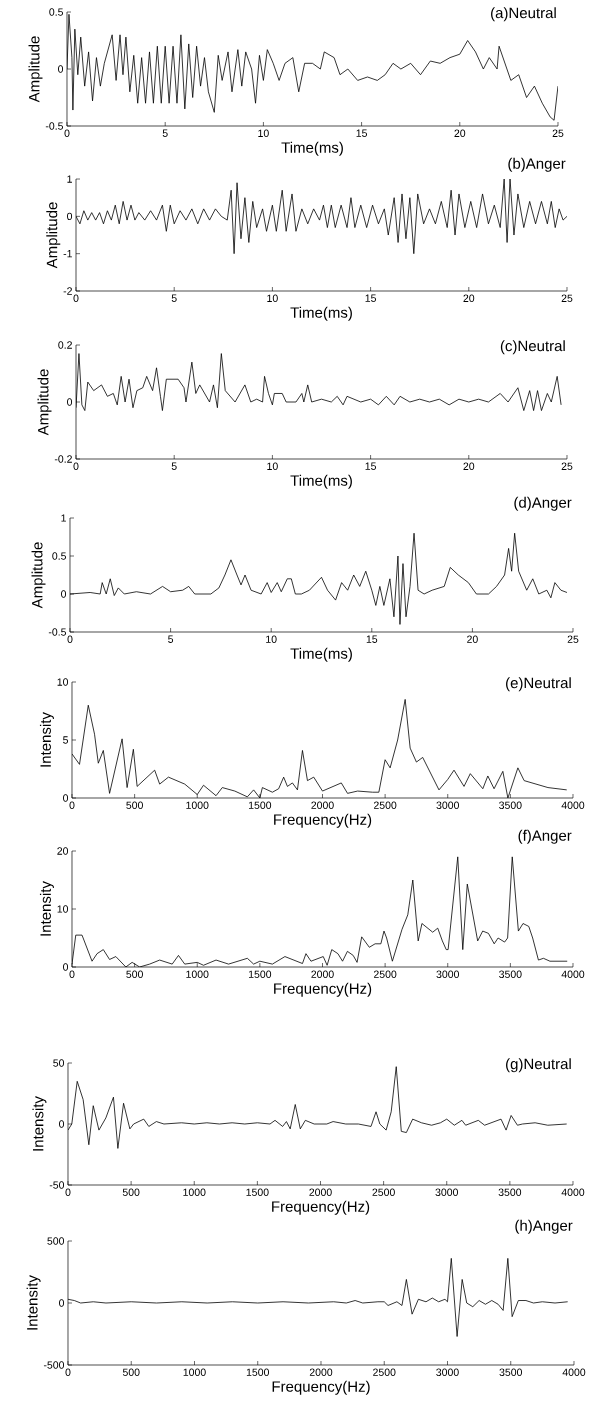 The height and width of the screenshot is (1419, 596). I want to click on y-tick-label: -1, so click(67, 254).